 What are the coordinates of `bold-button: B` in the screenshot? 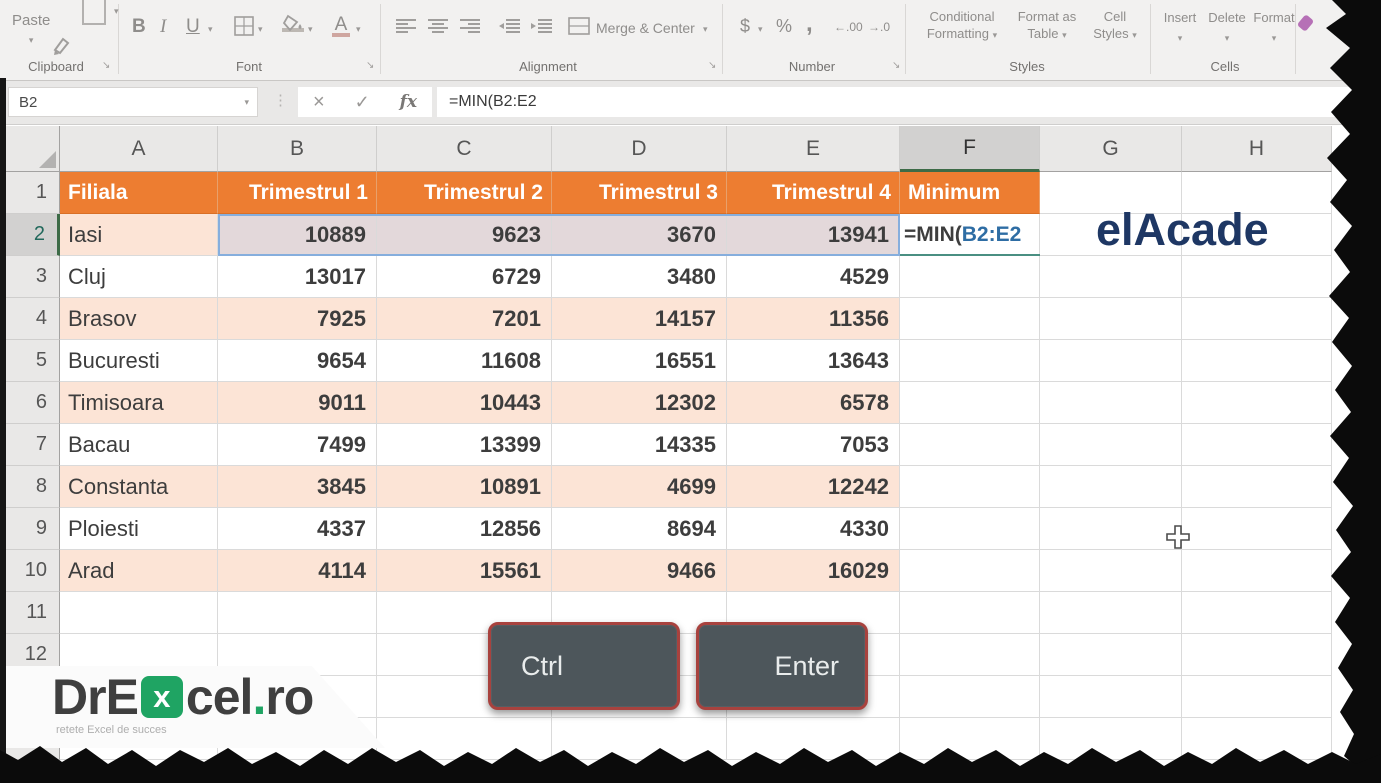 It's located at (139, 26).